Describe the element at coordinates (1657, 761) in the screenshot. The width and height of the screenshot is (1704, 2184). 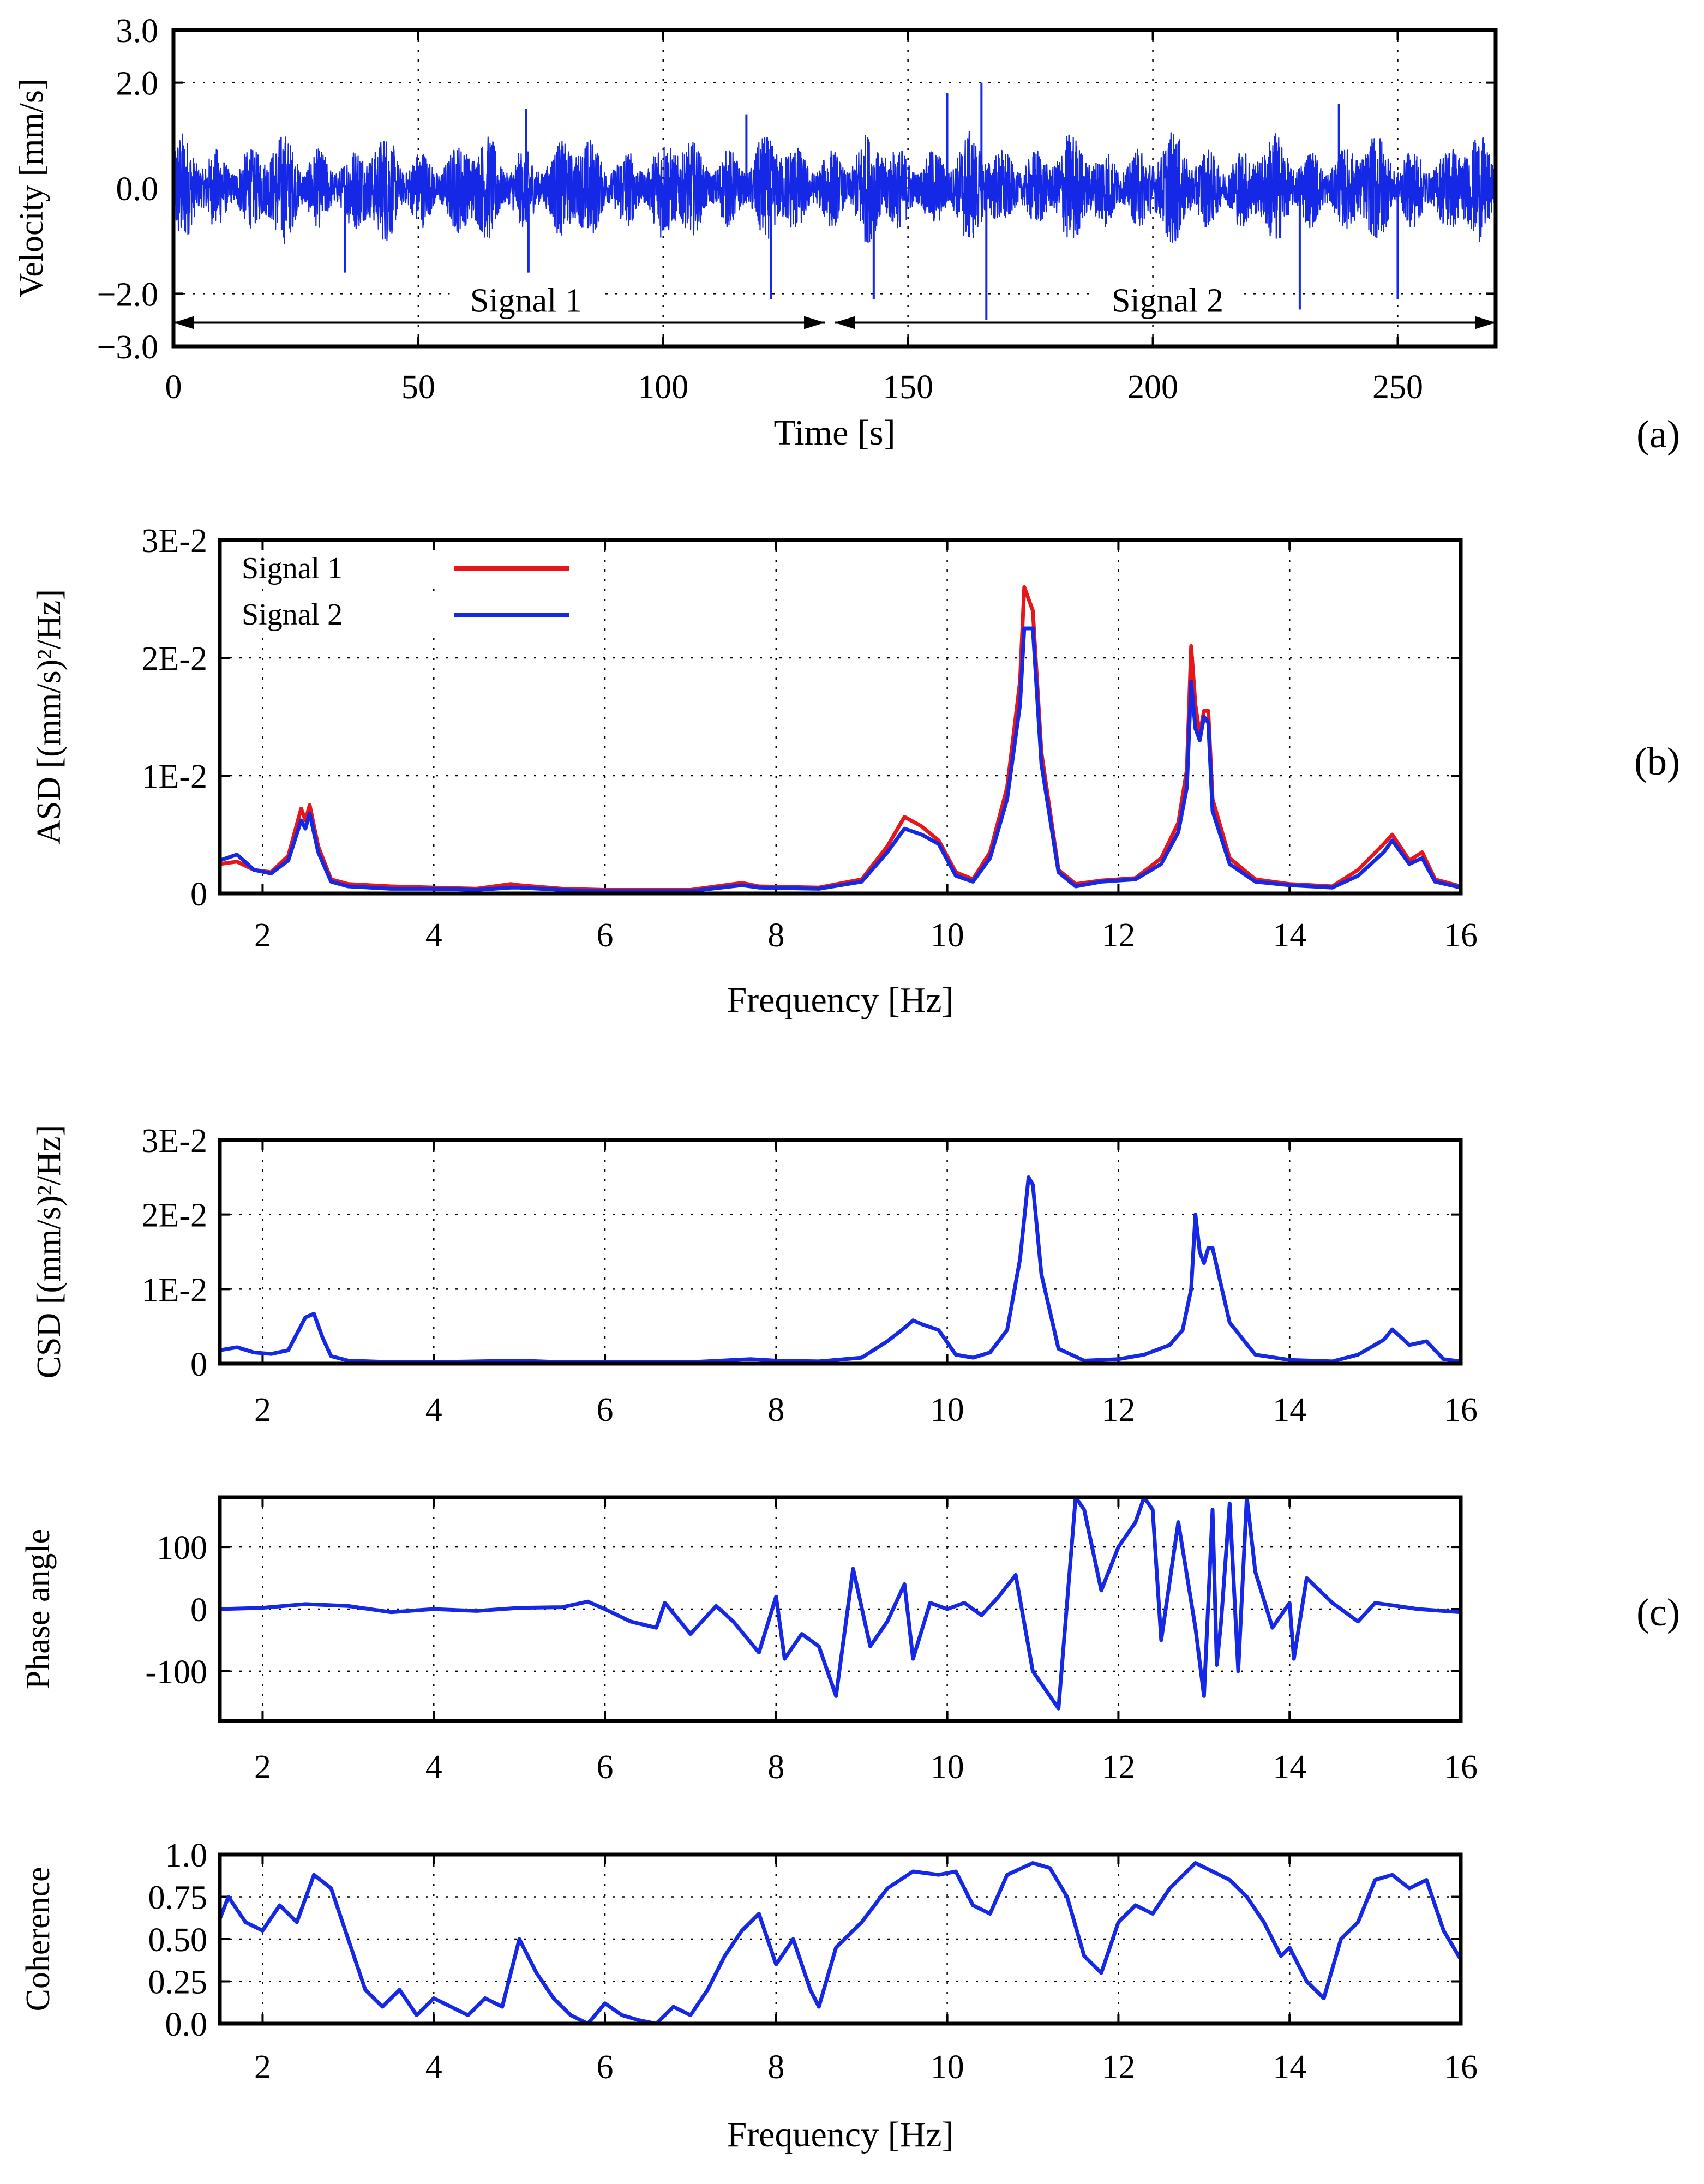
I see `panel-label-b: (b)` at that location.